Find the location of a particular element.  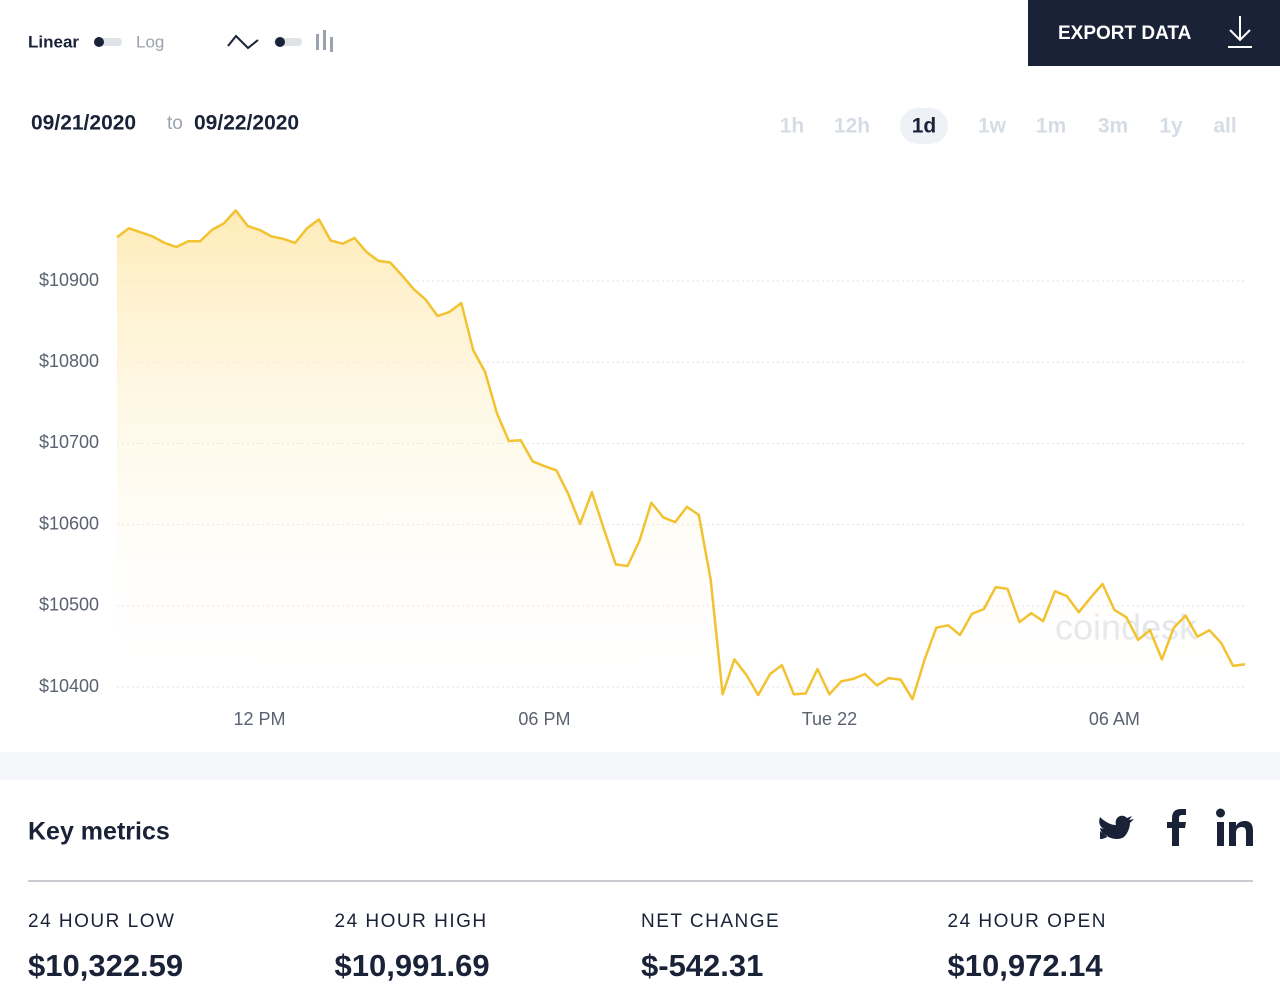

range-button: 12h is located at coordinates (852, 126).